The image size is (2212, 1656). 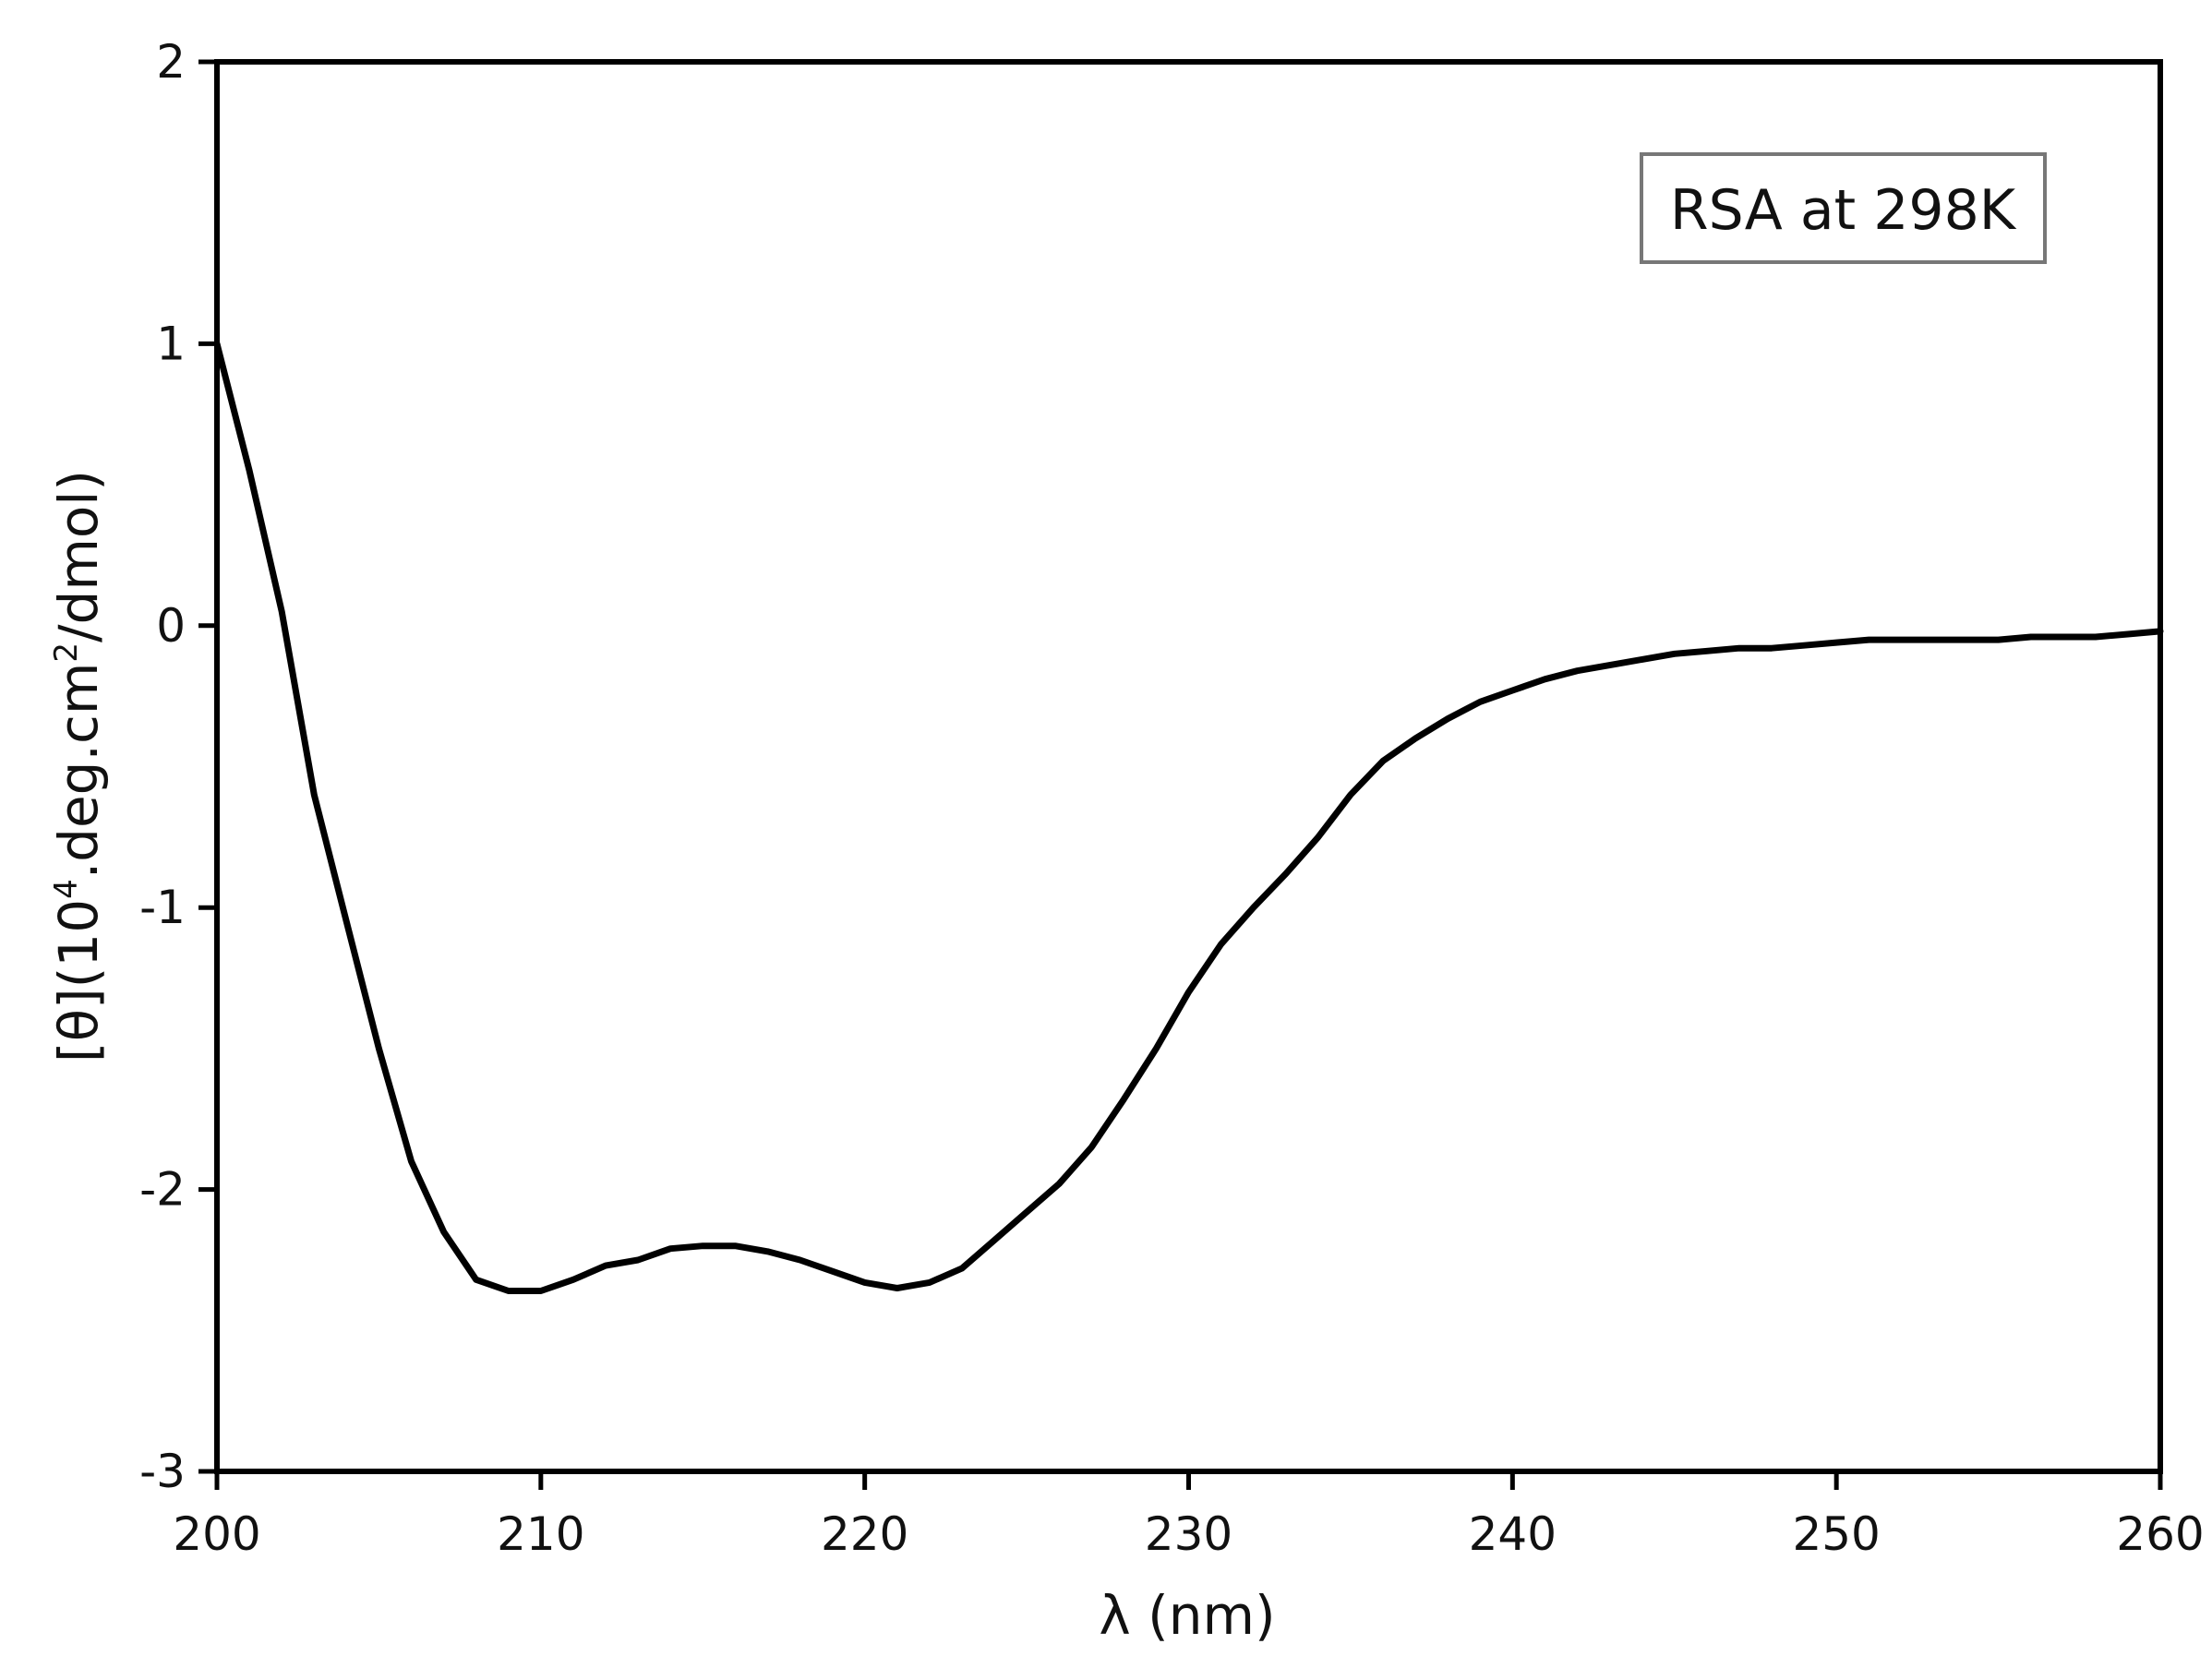 I want to click on x-tick-label: 260, so click(x=2160, y=1534).